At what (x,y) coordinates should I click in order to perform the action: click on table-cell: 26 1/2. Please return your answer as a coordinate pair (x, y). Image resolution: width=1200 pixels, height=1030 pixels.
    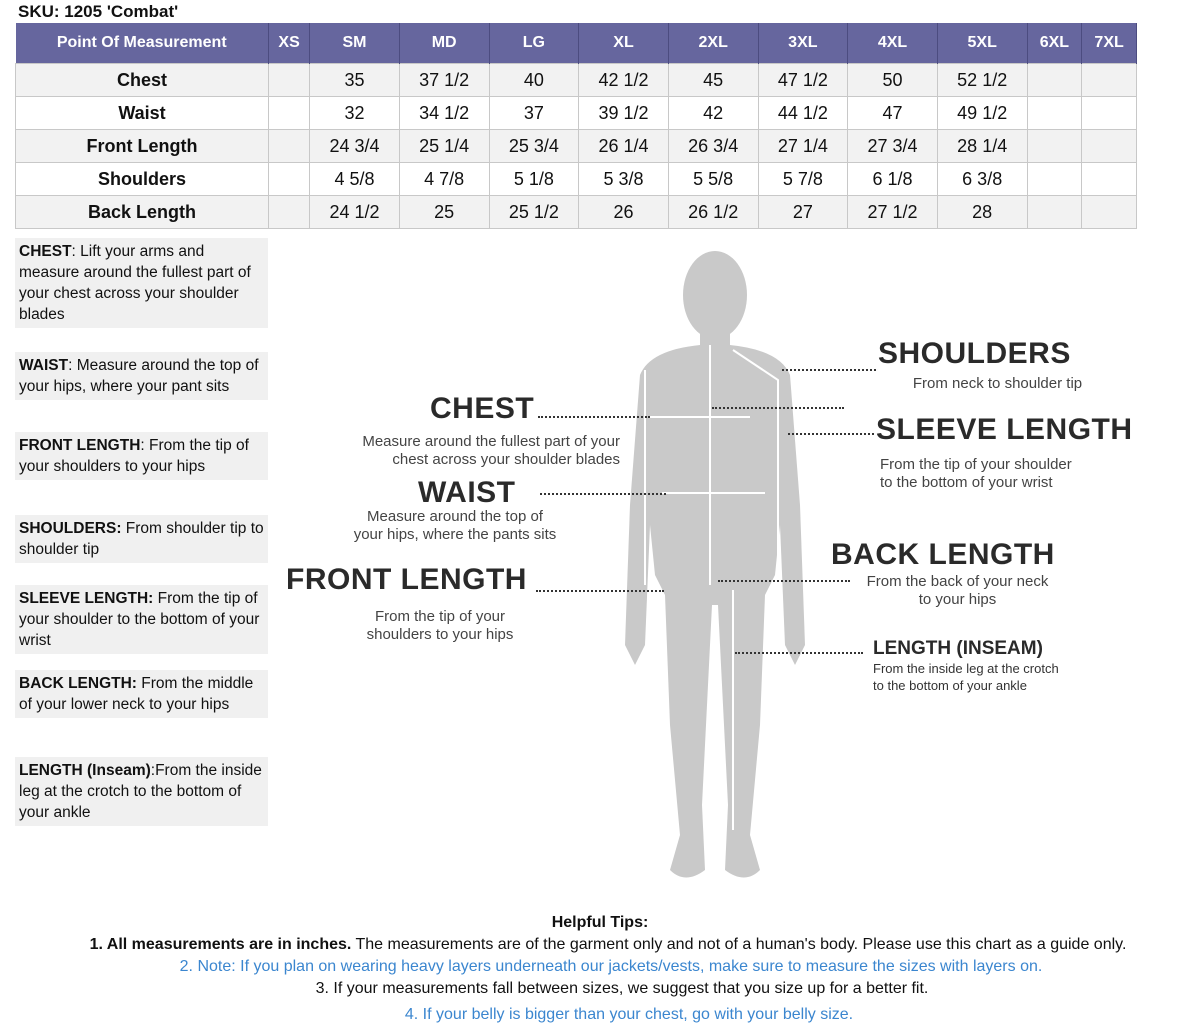
    Looking at the image, I should click on (713, 212).